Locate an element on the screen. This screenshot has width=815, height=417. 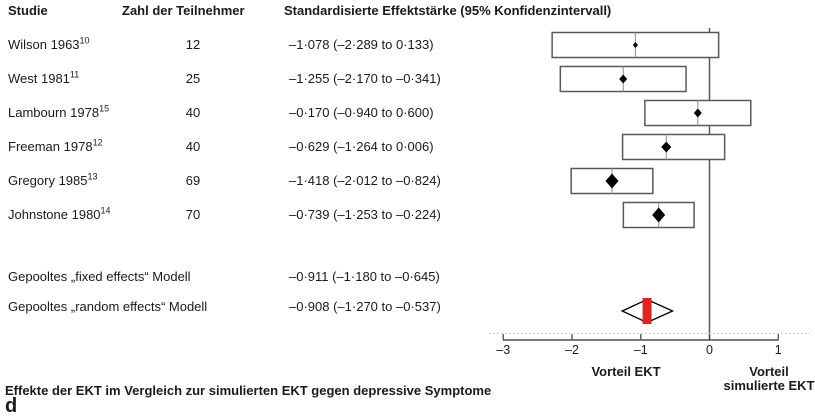
axis-tick-label: 0 is located at coordinates (709, 350).